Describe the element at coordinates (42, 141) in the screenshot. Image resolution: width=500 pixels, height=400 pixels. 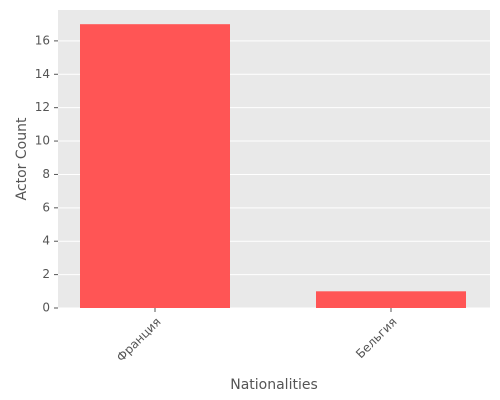
I see `y-tick-label: 10` at that location.